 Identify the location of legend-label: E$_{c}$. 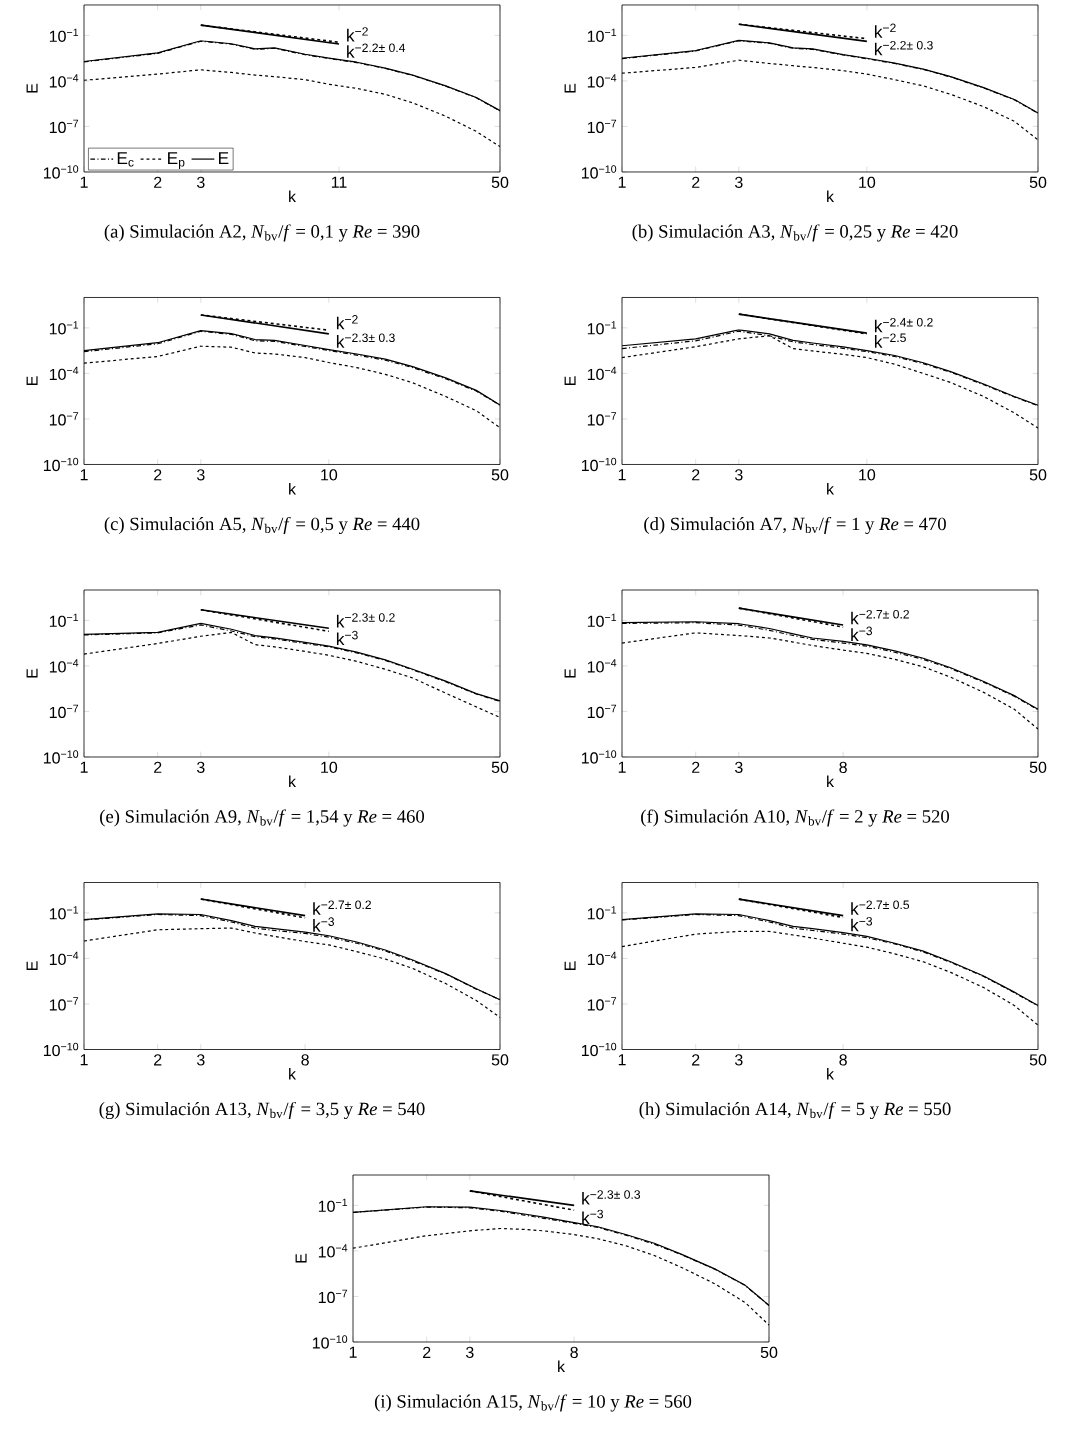
(125, 159).